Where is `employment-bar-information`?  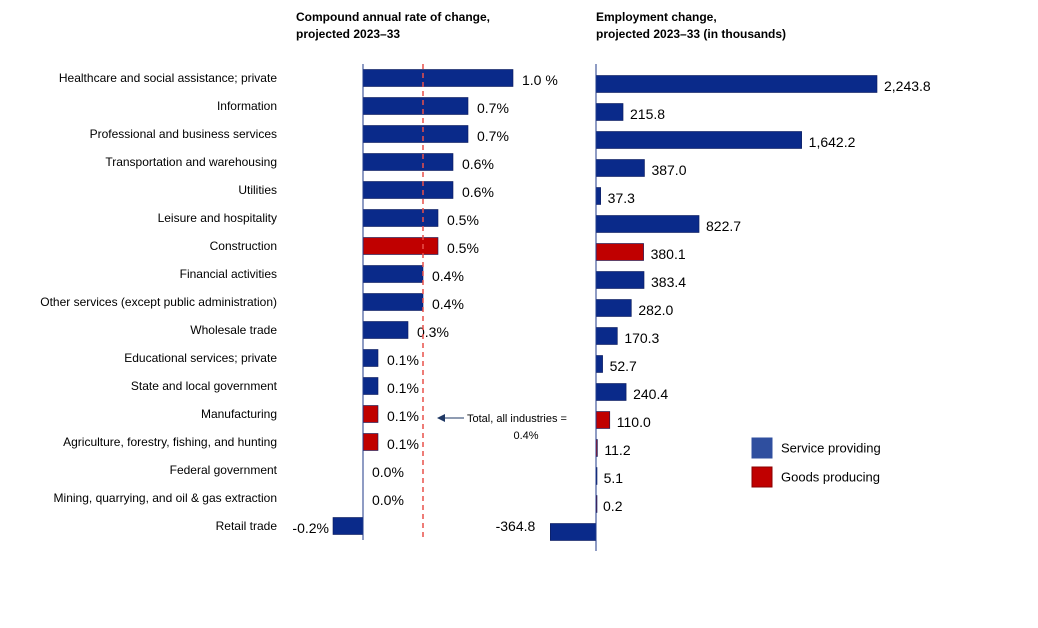
employment-bar-information is located at coordinates (609, 112).